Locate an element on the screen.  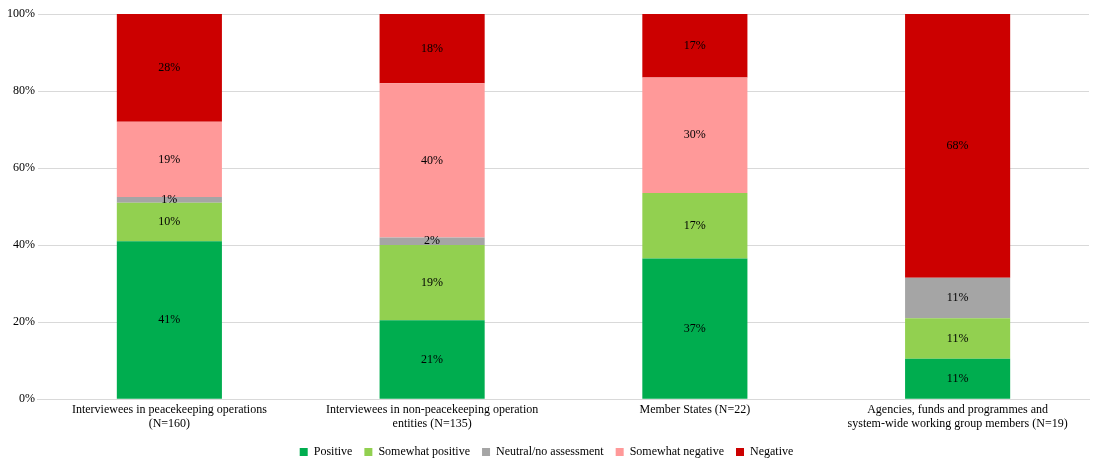
y-tick-label: 40% is located at coordinates (24, 244).